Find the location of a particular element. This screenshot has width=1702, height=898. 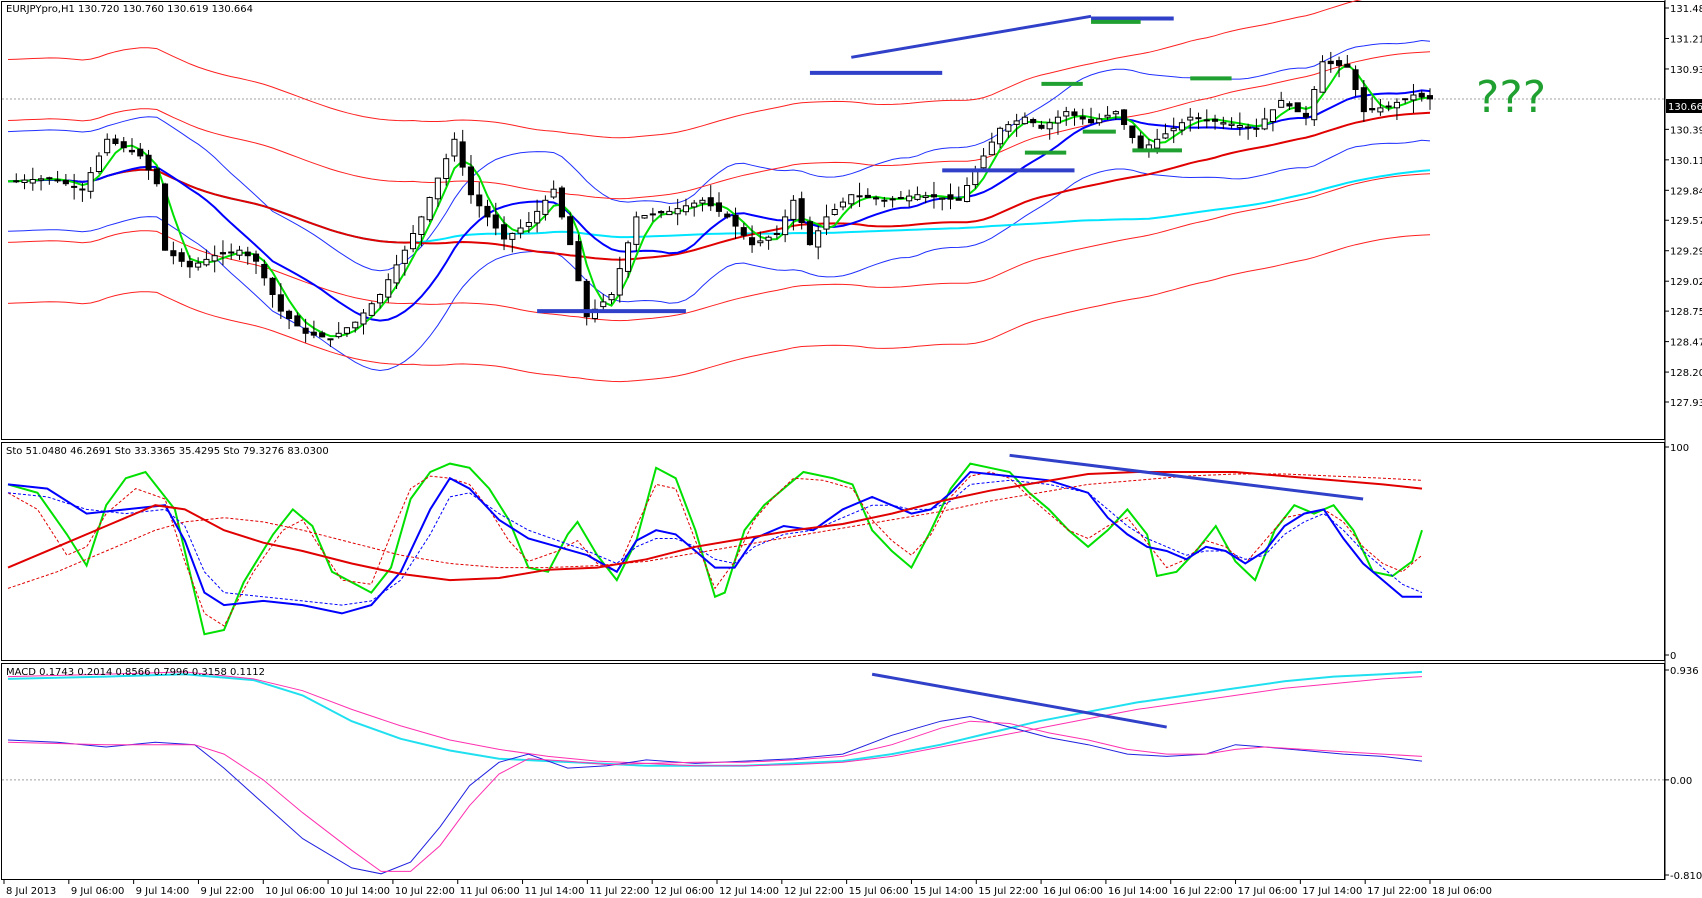

price-y-tick: 131.210 is located at coordinates (1686, 39).